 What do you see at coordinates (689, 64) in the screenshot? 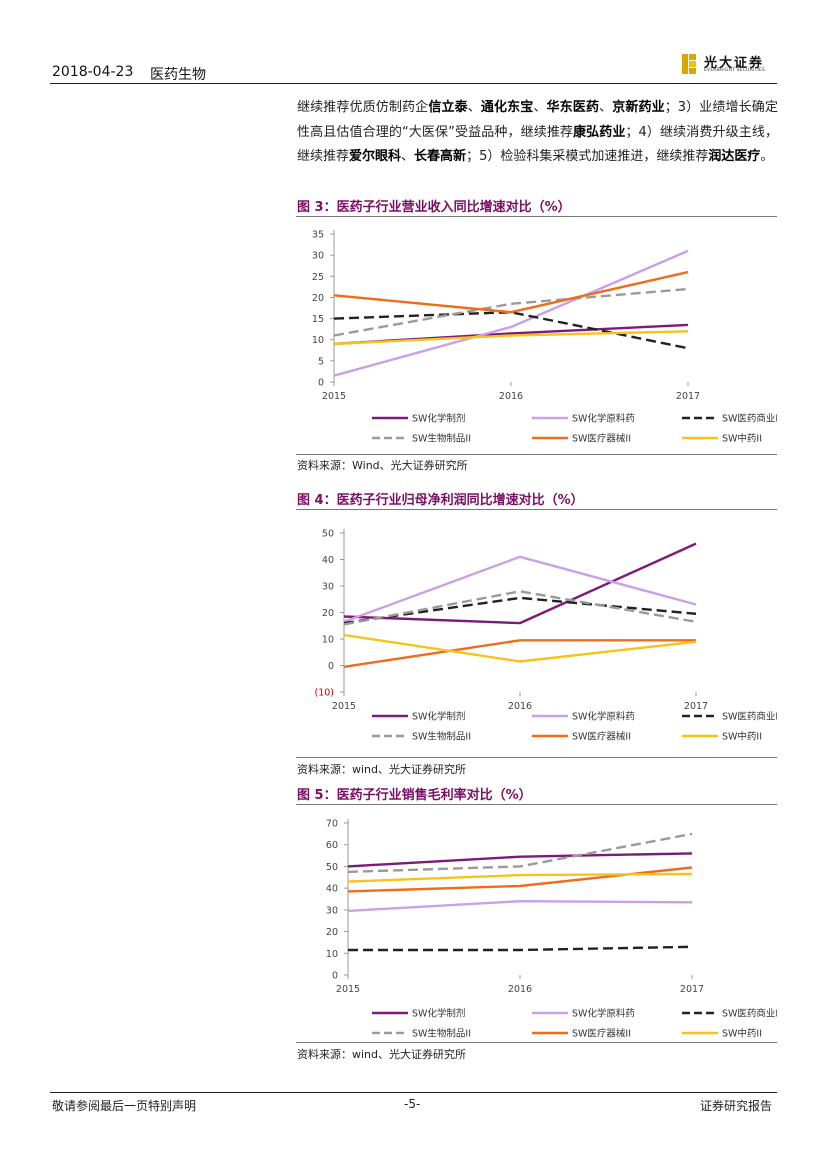
I see `logo-mark-icon` at bounding box center [689, 64].